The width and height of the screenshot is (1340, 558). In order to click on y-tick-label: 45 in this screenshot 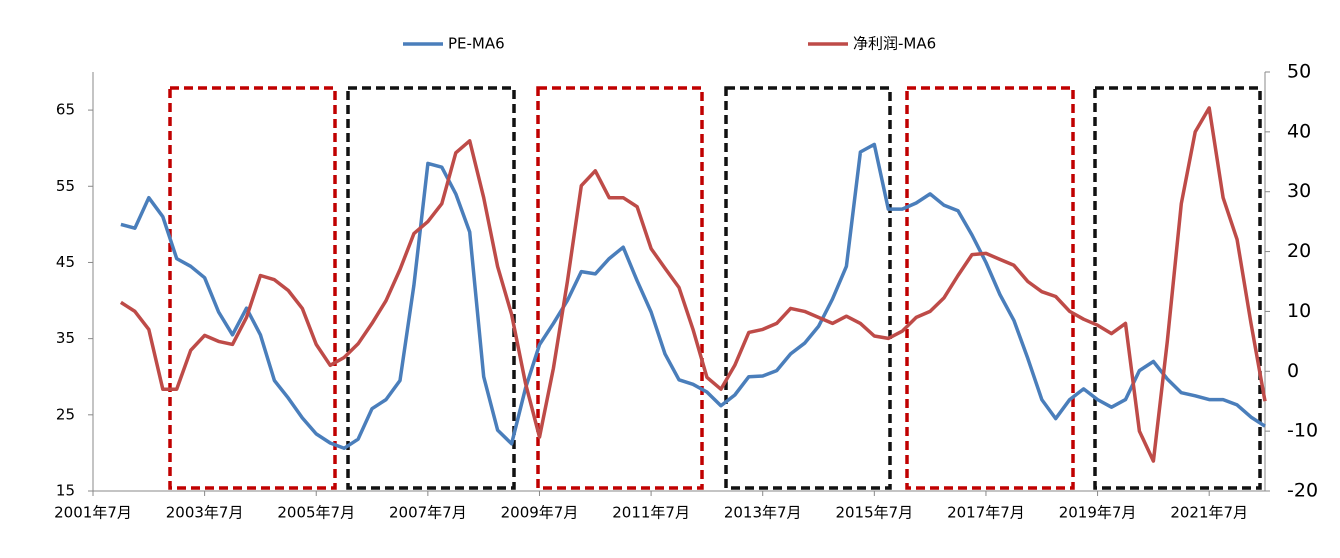, I will do `click(65, 262)`.